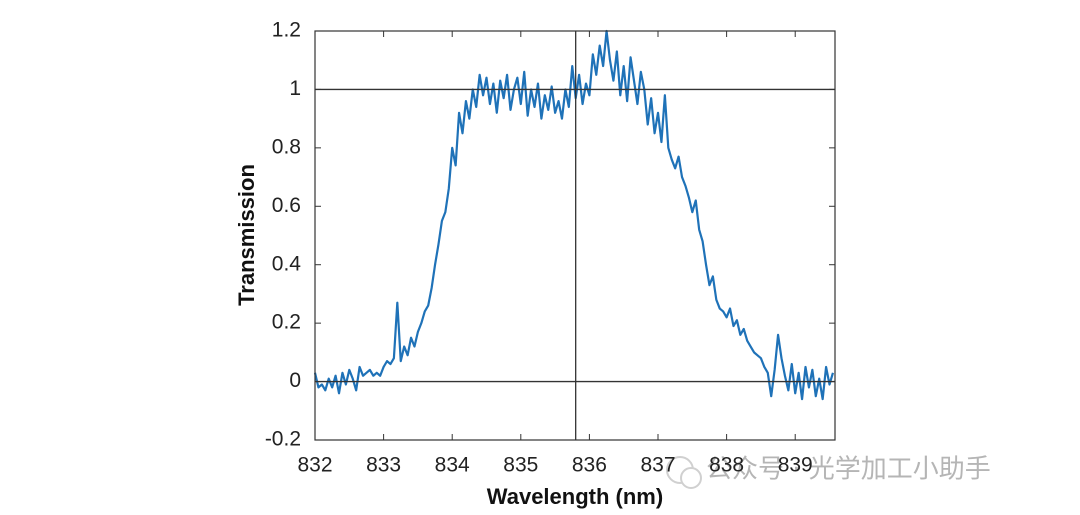 The image size is (1080, 515). Describe the element at coordinates (691, 478) in the screenshot. I see `watermark-icon` at that location.